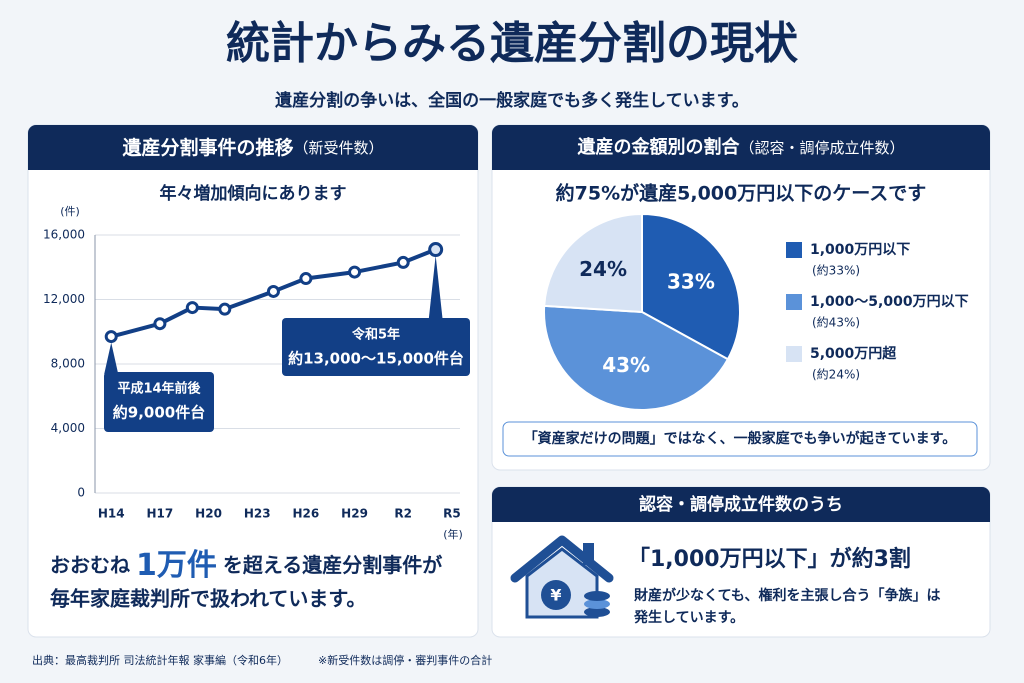 This screenshot has height=683, width=1024. What do you see at coordinates (836, 322) in the screenshot?
I see `legend-note: (約43%)` at bounding box center [836, 322].